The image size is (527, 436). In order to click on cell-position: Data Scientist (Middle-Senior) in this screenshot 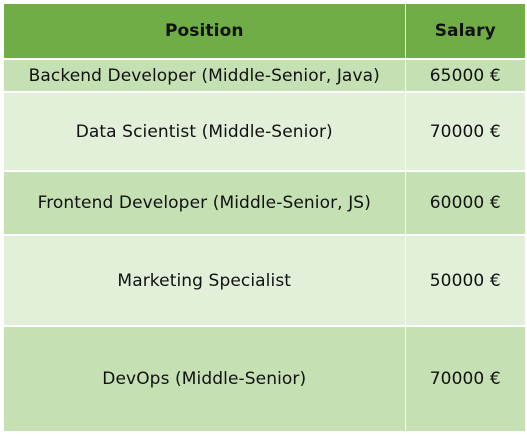, I will do `click(205, 132)`.